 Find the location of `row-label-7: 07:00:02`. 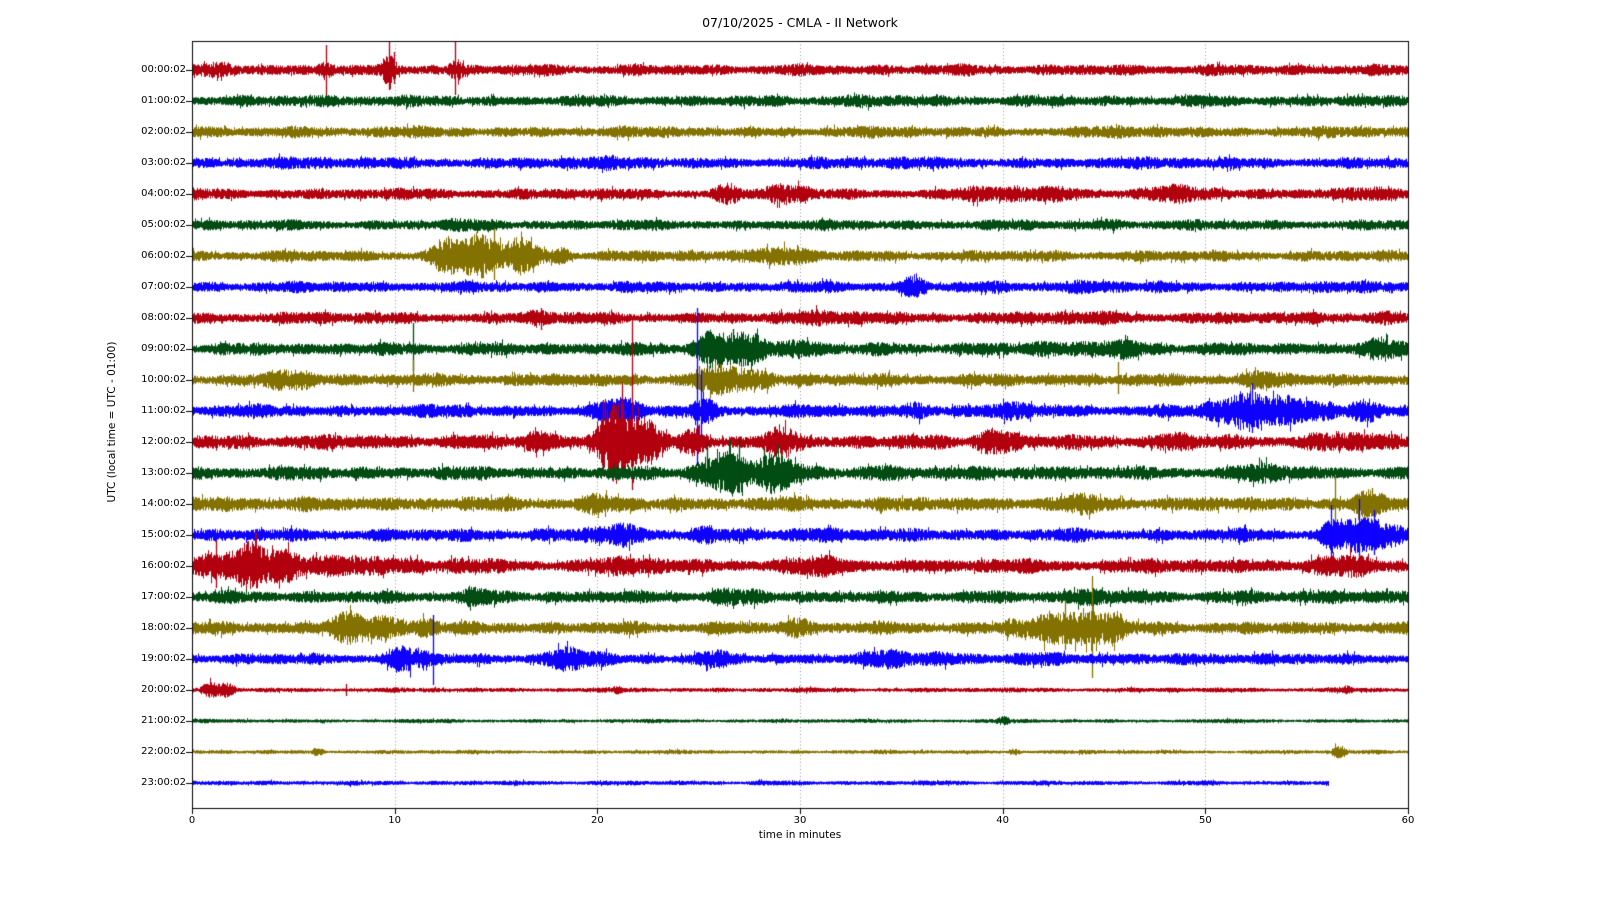

row-label-7: 07:00:02 is located at coordinates (163, 286).